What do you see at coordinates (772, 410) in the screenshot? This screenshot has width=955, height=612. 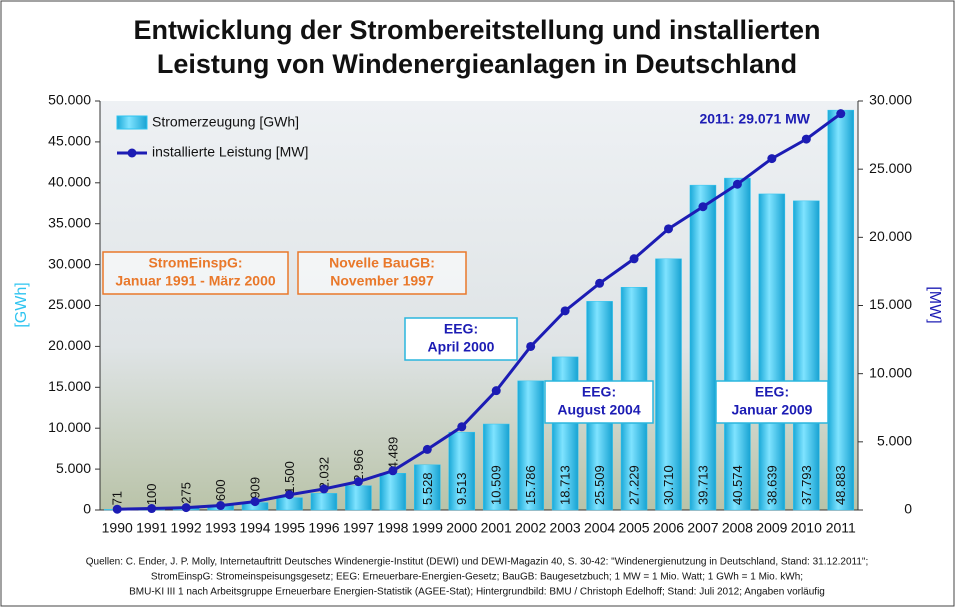 I see `annotation: Januar 2009` at bounding box center [772, 410].